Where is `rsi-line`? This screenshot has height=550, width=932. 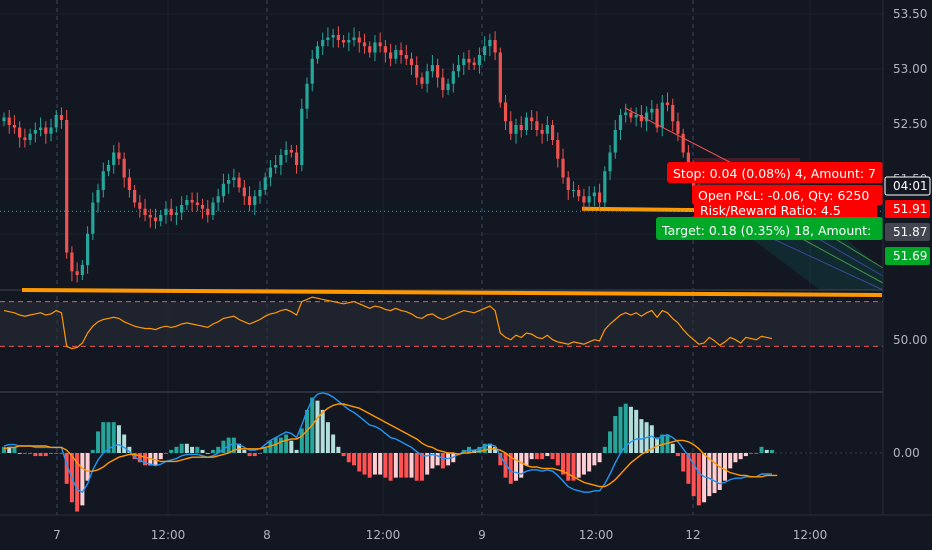 rsi-line is located at coordinates (388, 323).